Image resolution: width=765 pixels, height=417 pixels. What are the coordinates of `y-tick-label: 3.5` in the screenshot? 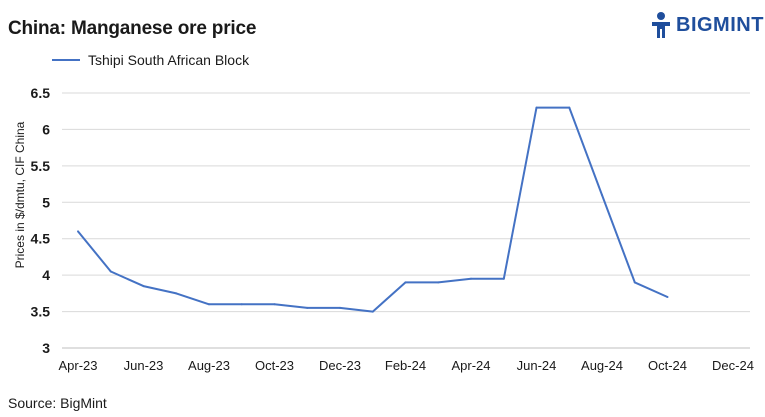 It's located at (41, 312).